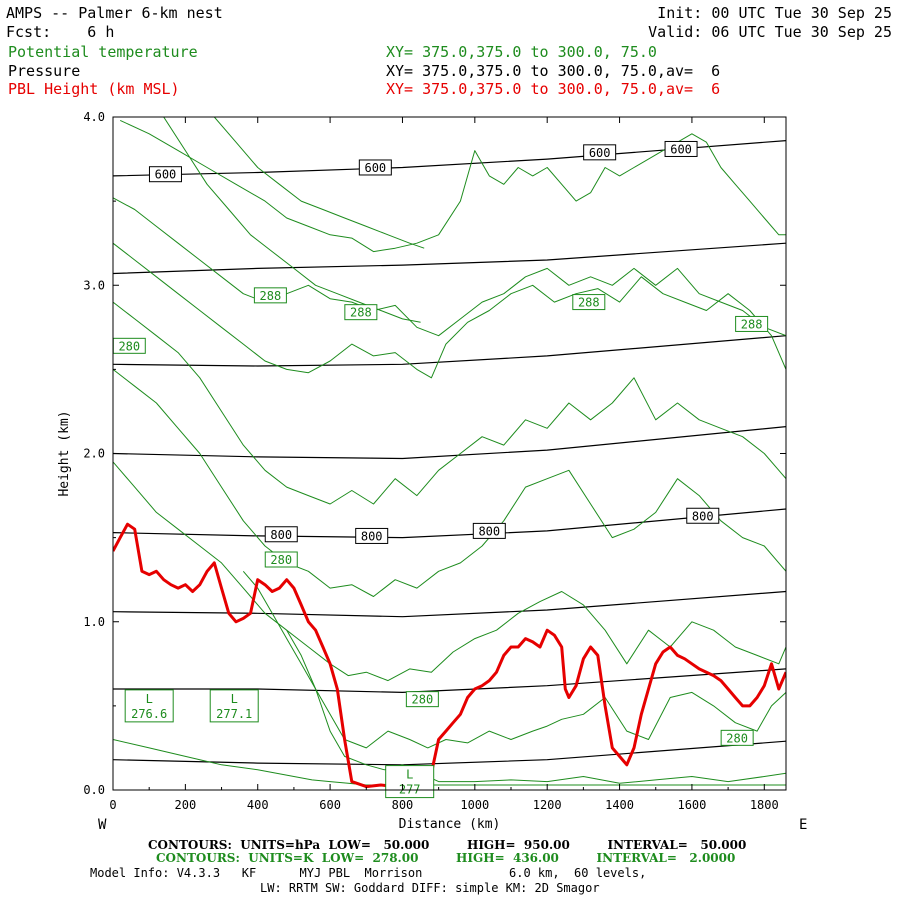 The height and width of the screenshot is (900, 900). Describe the element at coordinates (803, 825) in the screenshot. I see `east-label: E` at that location.